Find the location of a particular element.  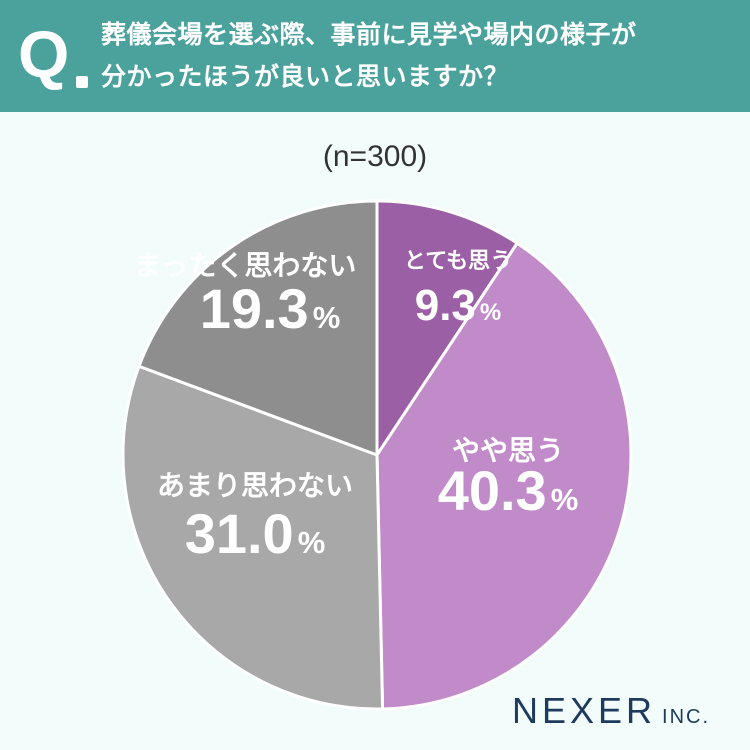

slice-label: あまり思わない is located at coordinates (255, 485).